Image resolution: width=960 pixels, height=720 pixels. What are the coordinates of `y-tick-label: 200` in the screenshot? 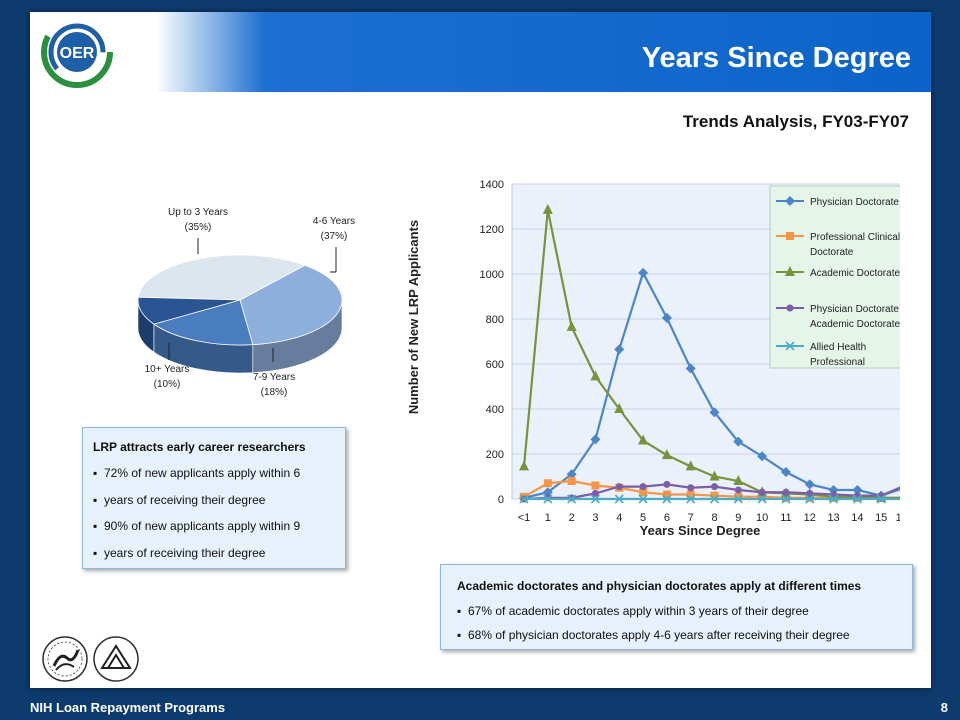 It's located at (495, 455).